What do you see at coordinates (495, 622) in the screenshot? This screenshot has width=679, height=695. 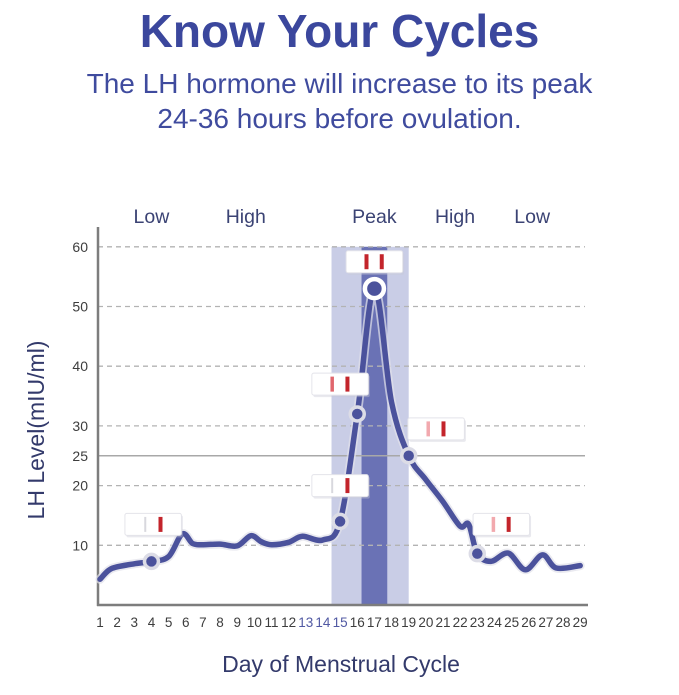 I see `x-tick-label-24: 24` at bounding box center [495, 622].